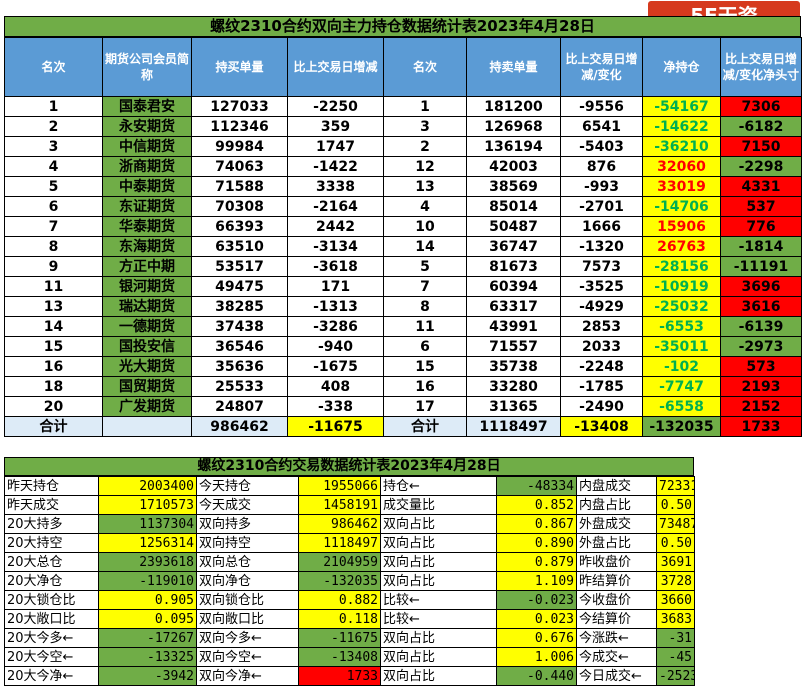 The image size is (805, 686). Describe the element at coordinates (53, 346) in the screenshot. I see `rank-cell: 15` at that location.